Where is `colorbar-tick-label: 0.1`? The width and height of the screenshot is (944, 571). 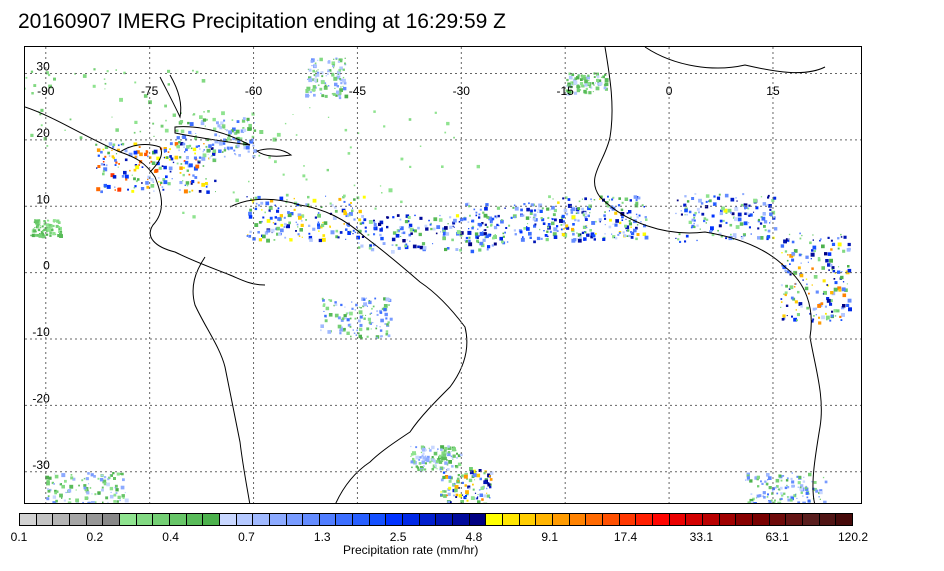
colorbar-tick-label: 0.1 is located at coordinates (19, 537).